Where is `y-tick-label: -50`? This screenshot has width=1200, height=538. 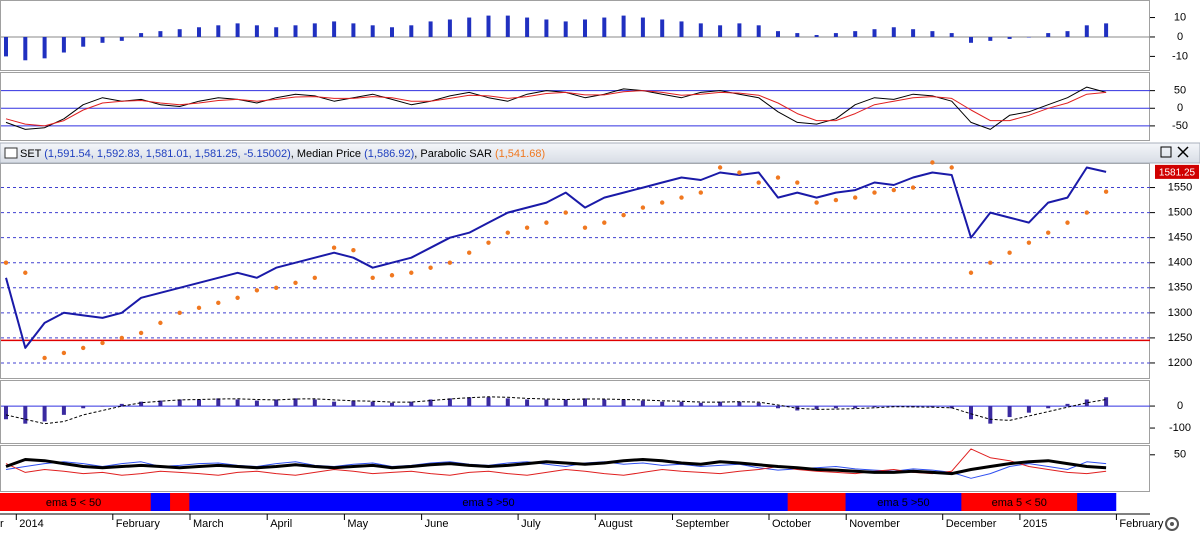
y-tick-label: -50 is located at coordinates (1180, 126).